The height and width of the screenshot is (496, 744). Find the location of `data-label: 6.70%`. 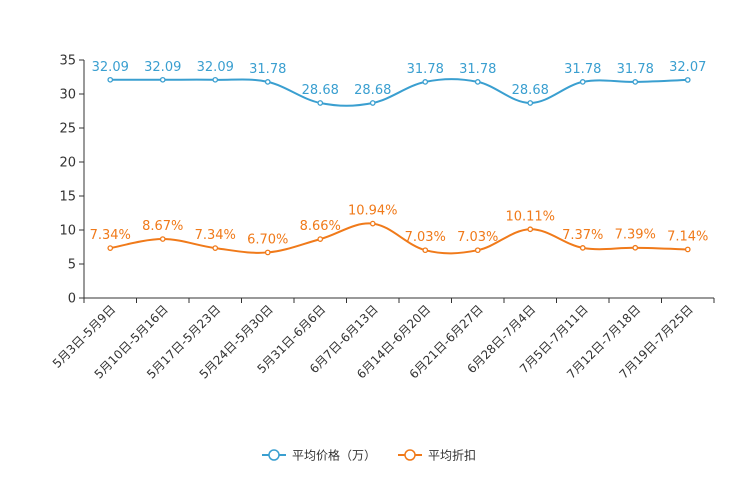

data-label: 6.70% is located at coordinates (267, 239).